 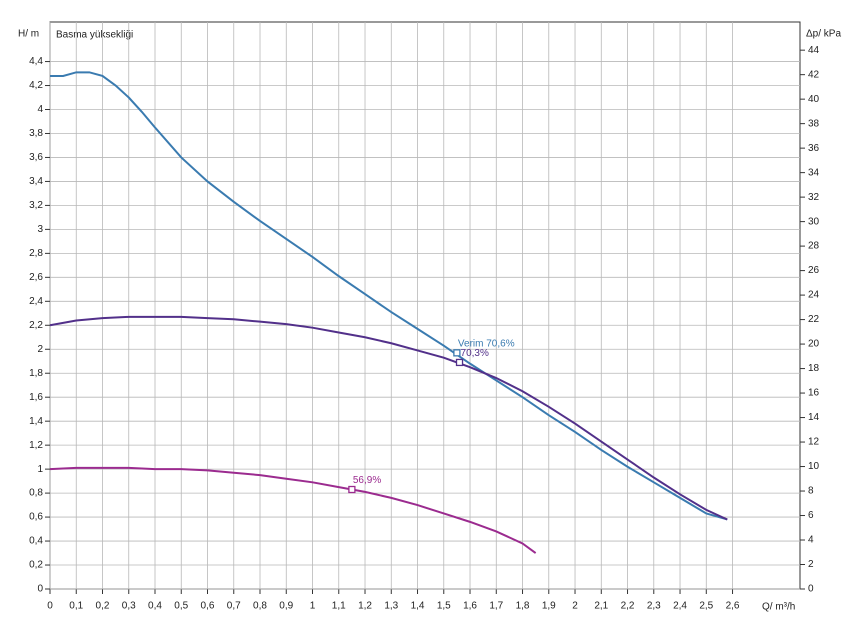 What do you see at coordinates (486, 343) in the screenshot?
I see `point-label: Verim 70,6%` at bounding box center [486, 343].